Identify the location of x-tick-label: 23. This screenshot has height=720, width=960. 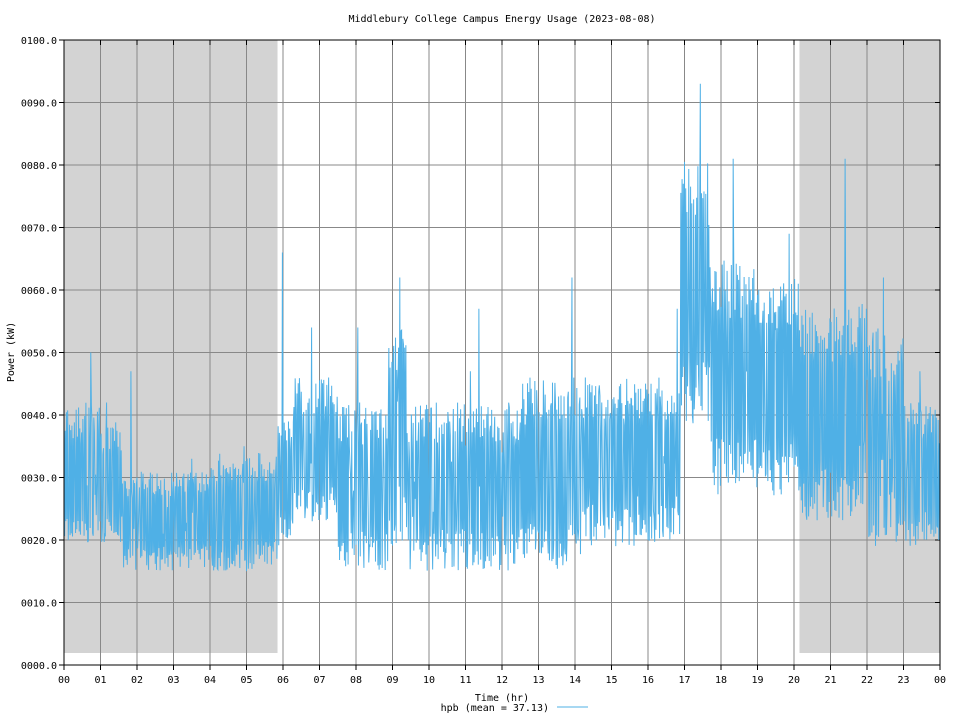
(903, 680).